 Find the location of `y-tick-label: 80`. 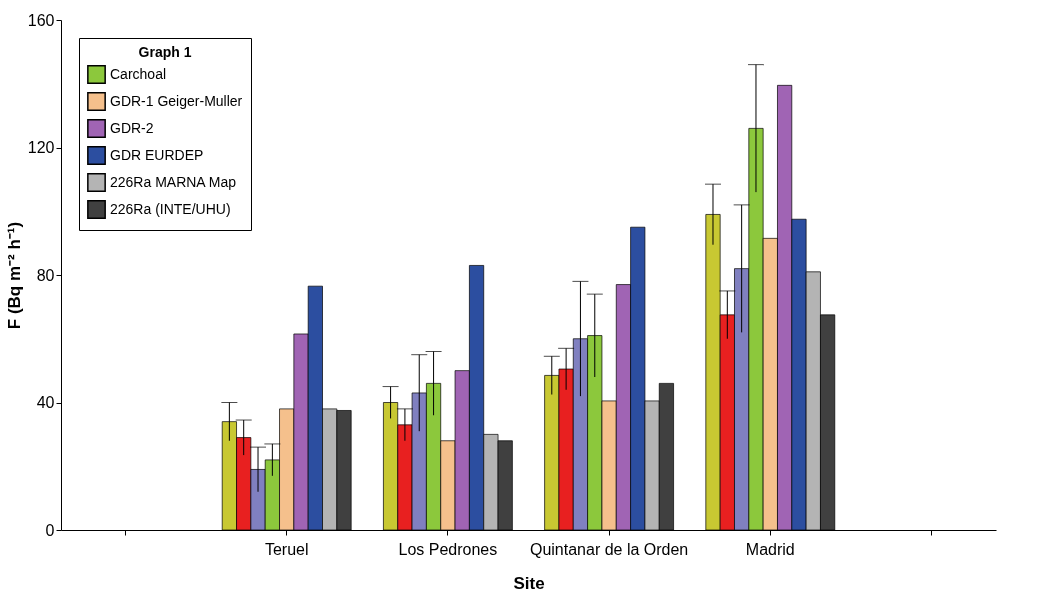

y-tick-label: 80 is located at coordinates (45, 275).